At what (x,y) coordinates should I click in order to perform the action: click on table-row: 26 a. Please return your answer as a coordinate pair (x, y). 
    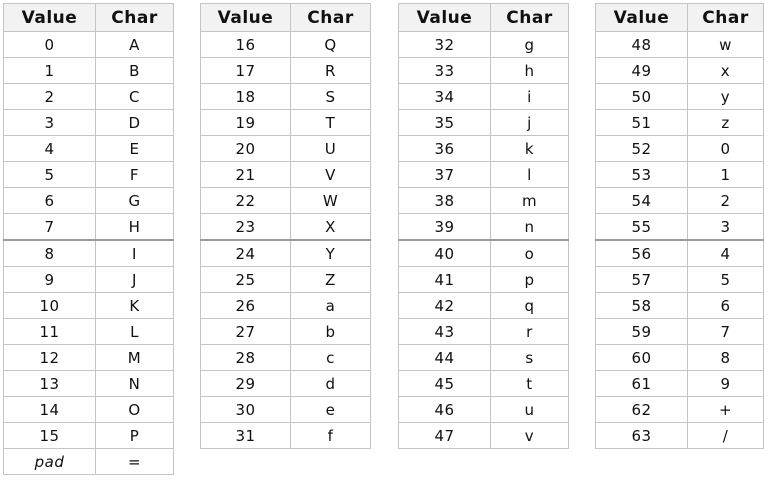
    Looking at the image, I should click on (285, 305).